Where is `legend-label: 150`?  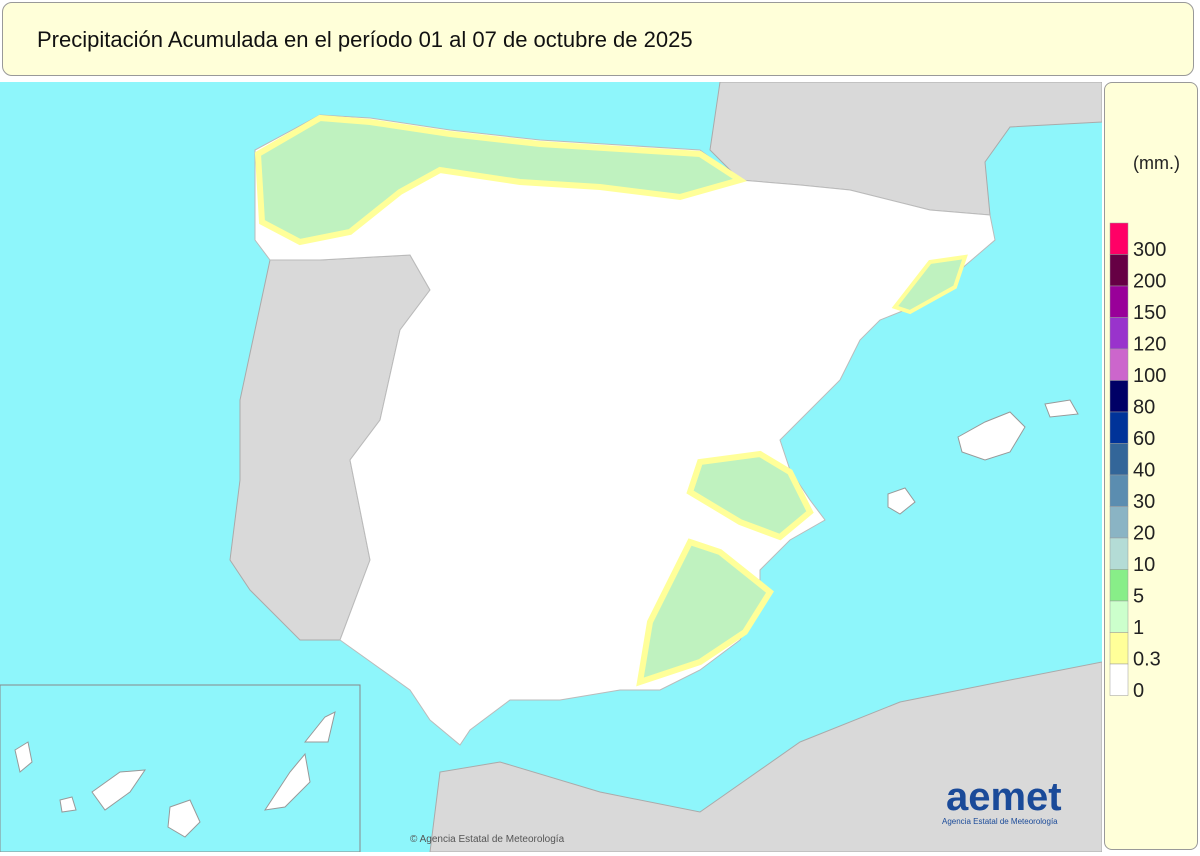
legend-label: 150 is located at coordinates (1149, 313).